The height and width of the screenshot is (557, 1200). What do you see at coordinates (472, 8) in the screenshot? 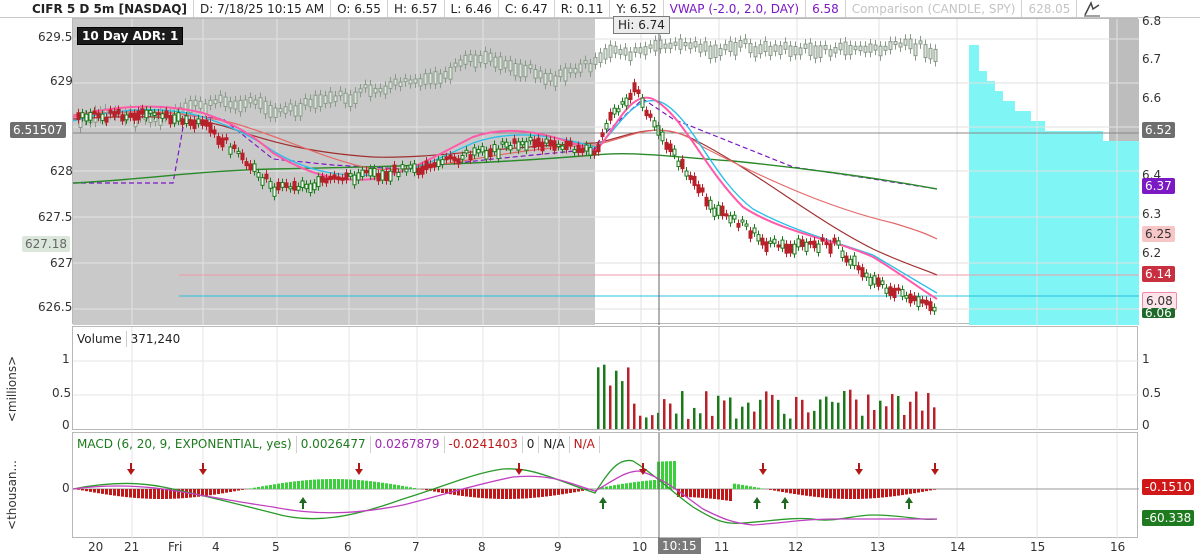
I see `low-label: L: 6.46` at bounding box center [472, 8].